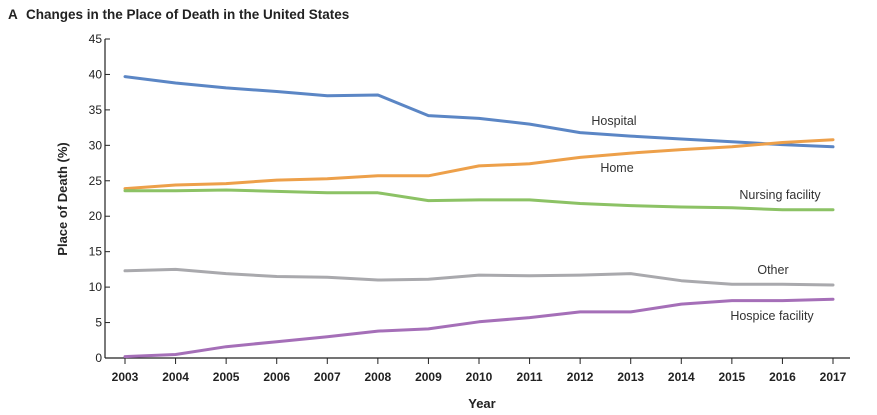  I want to click on y-tick-label: 25, so click(96, 181).